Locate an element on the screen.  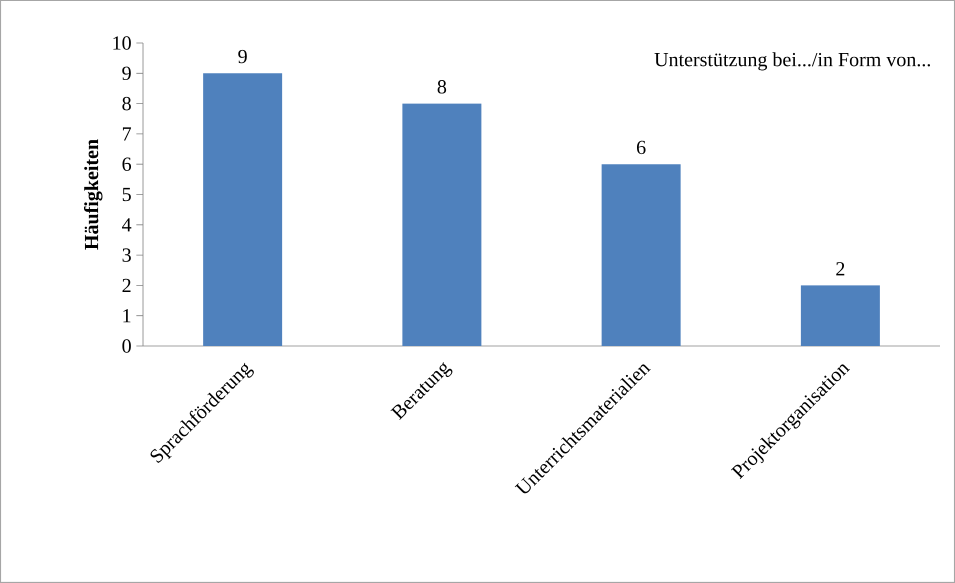
data-label: 8 is located at coordinates (442, 87).